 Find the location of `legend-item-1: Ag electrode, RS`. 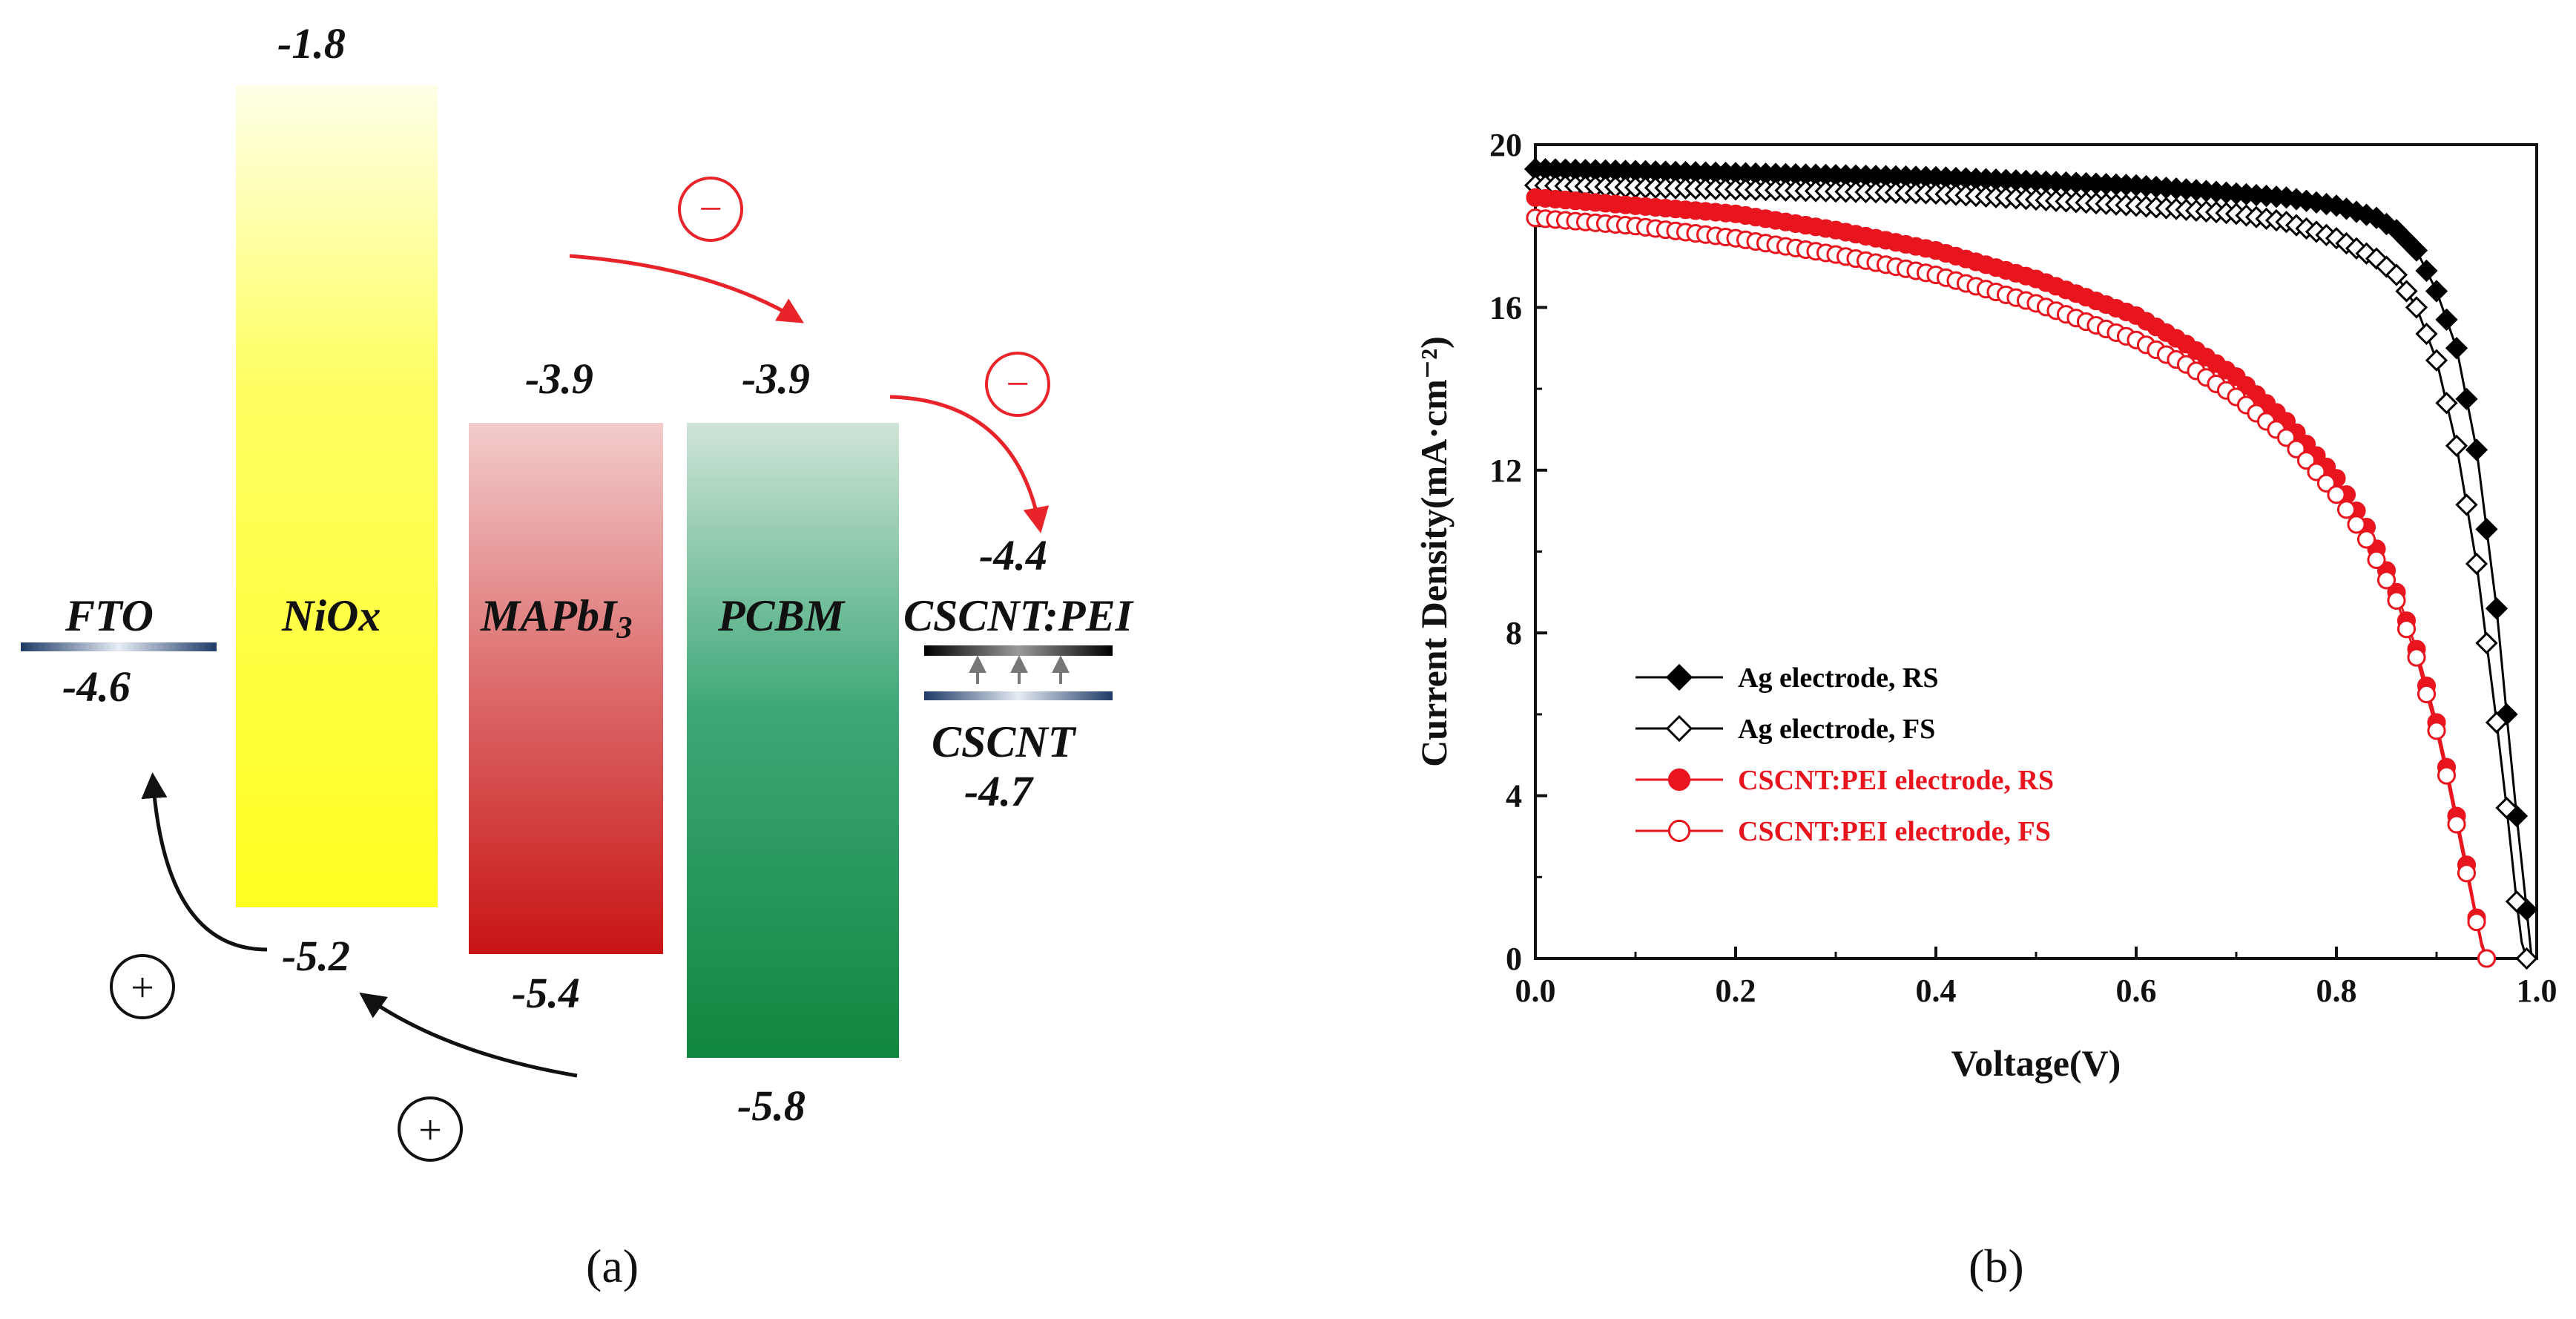

legend-item-1: Ag electrode, RS is located at coordinates (1787, 678).